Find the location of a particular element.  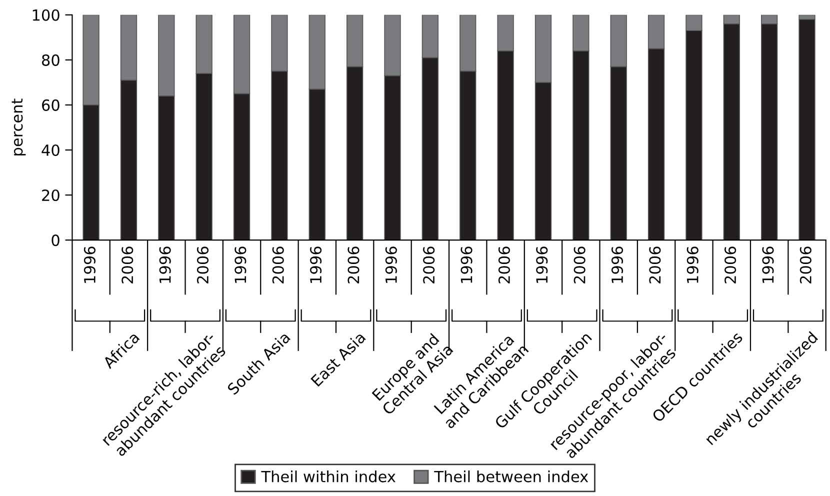

legend-label: Theil between index is located at coordinates (511, 476).